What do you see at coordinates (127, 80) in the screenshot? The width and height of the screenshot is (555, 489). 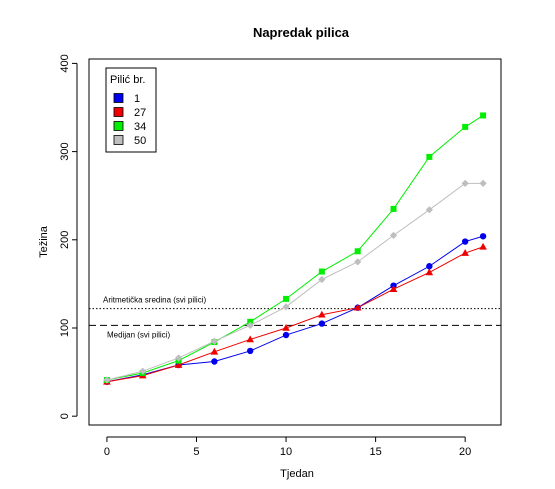 I see `legend-title: Pilić br.` at bounding box center [127, 80].